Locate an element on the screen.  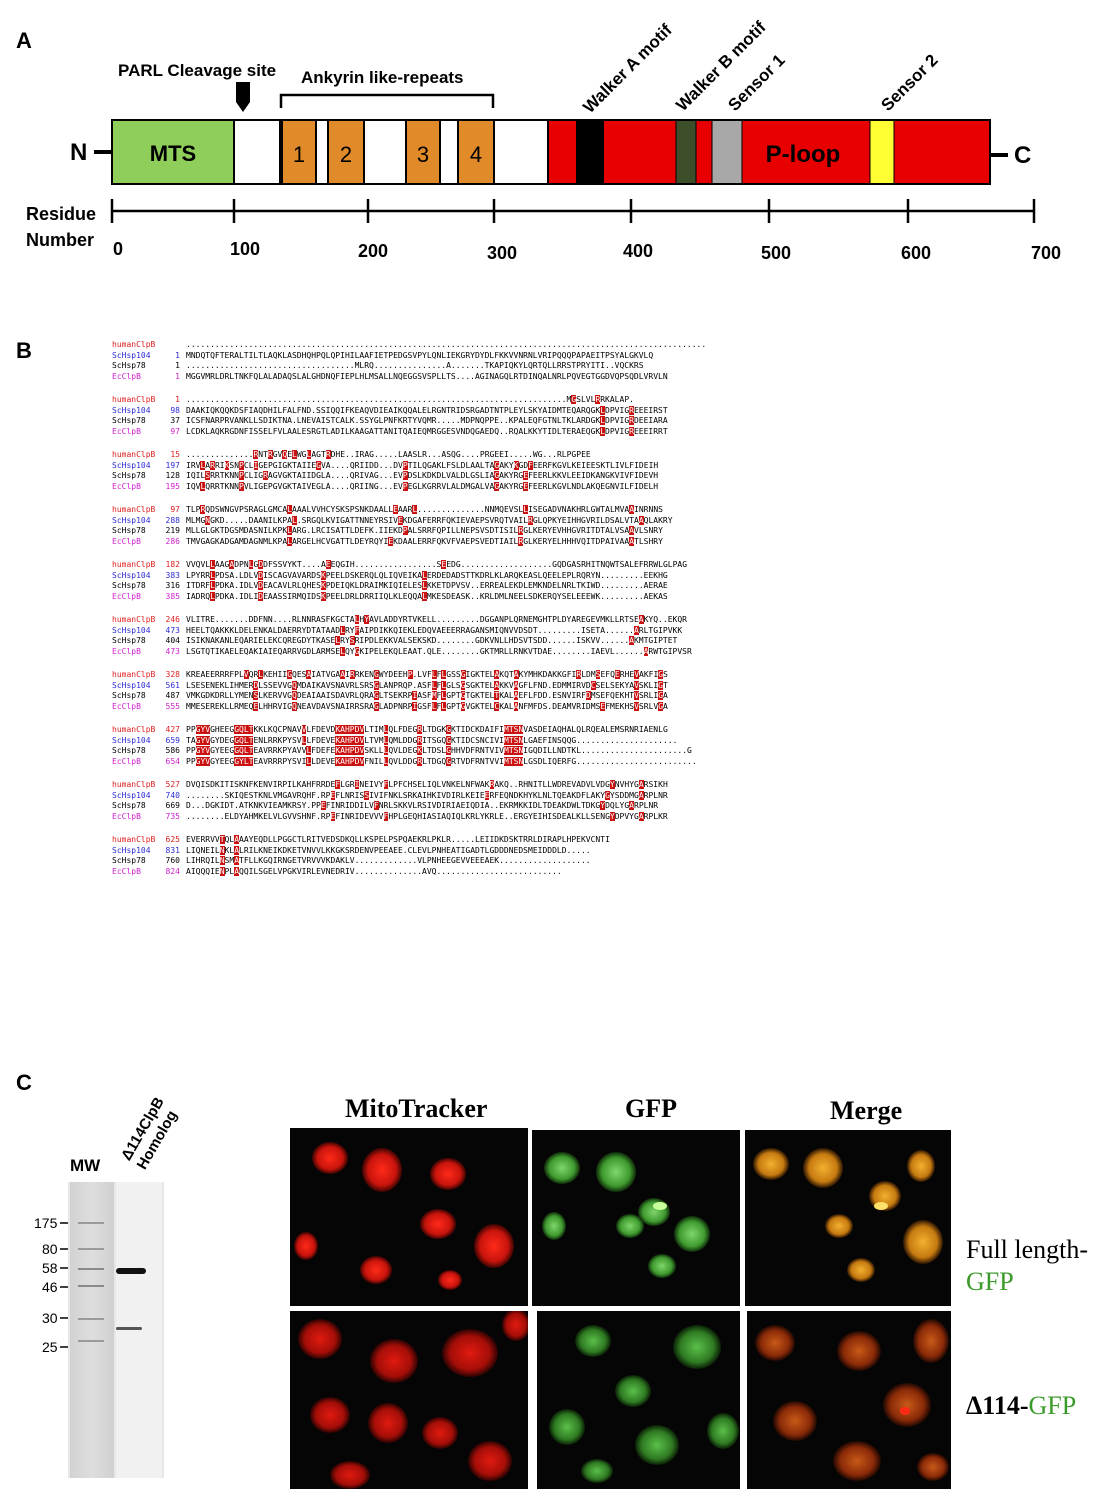
conserved-residue: S is located at coordinates (367, 795).